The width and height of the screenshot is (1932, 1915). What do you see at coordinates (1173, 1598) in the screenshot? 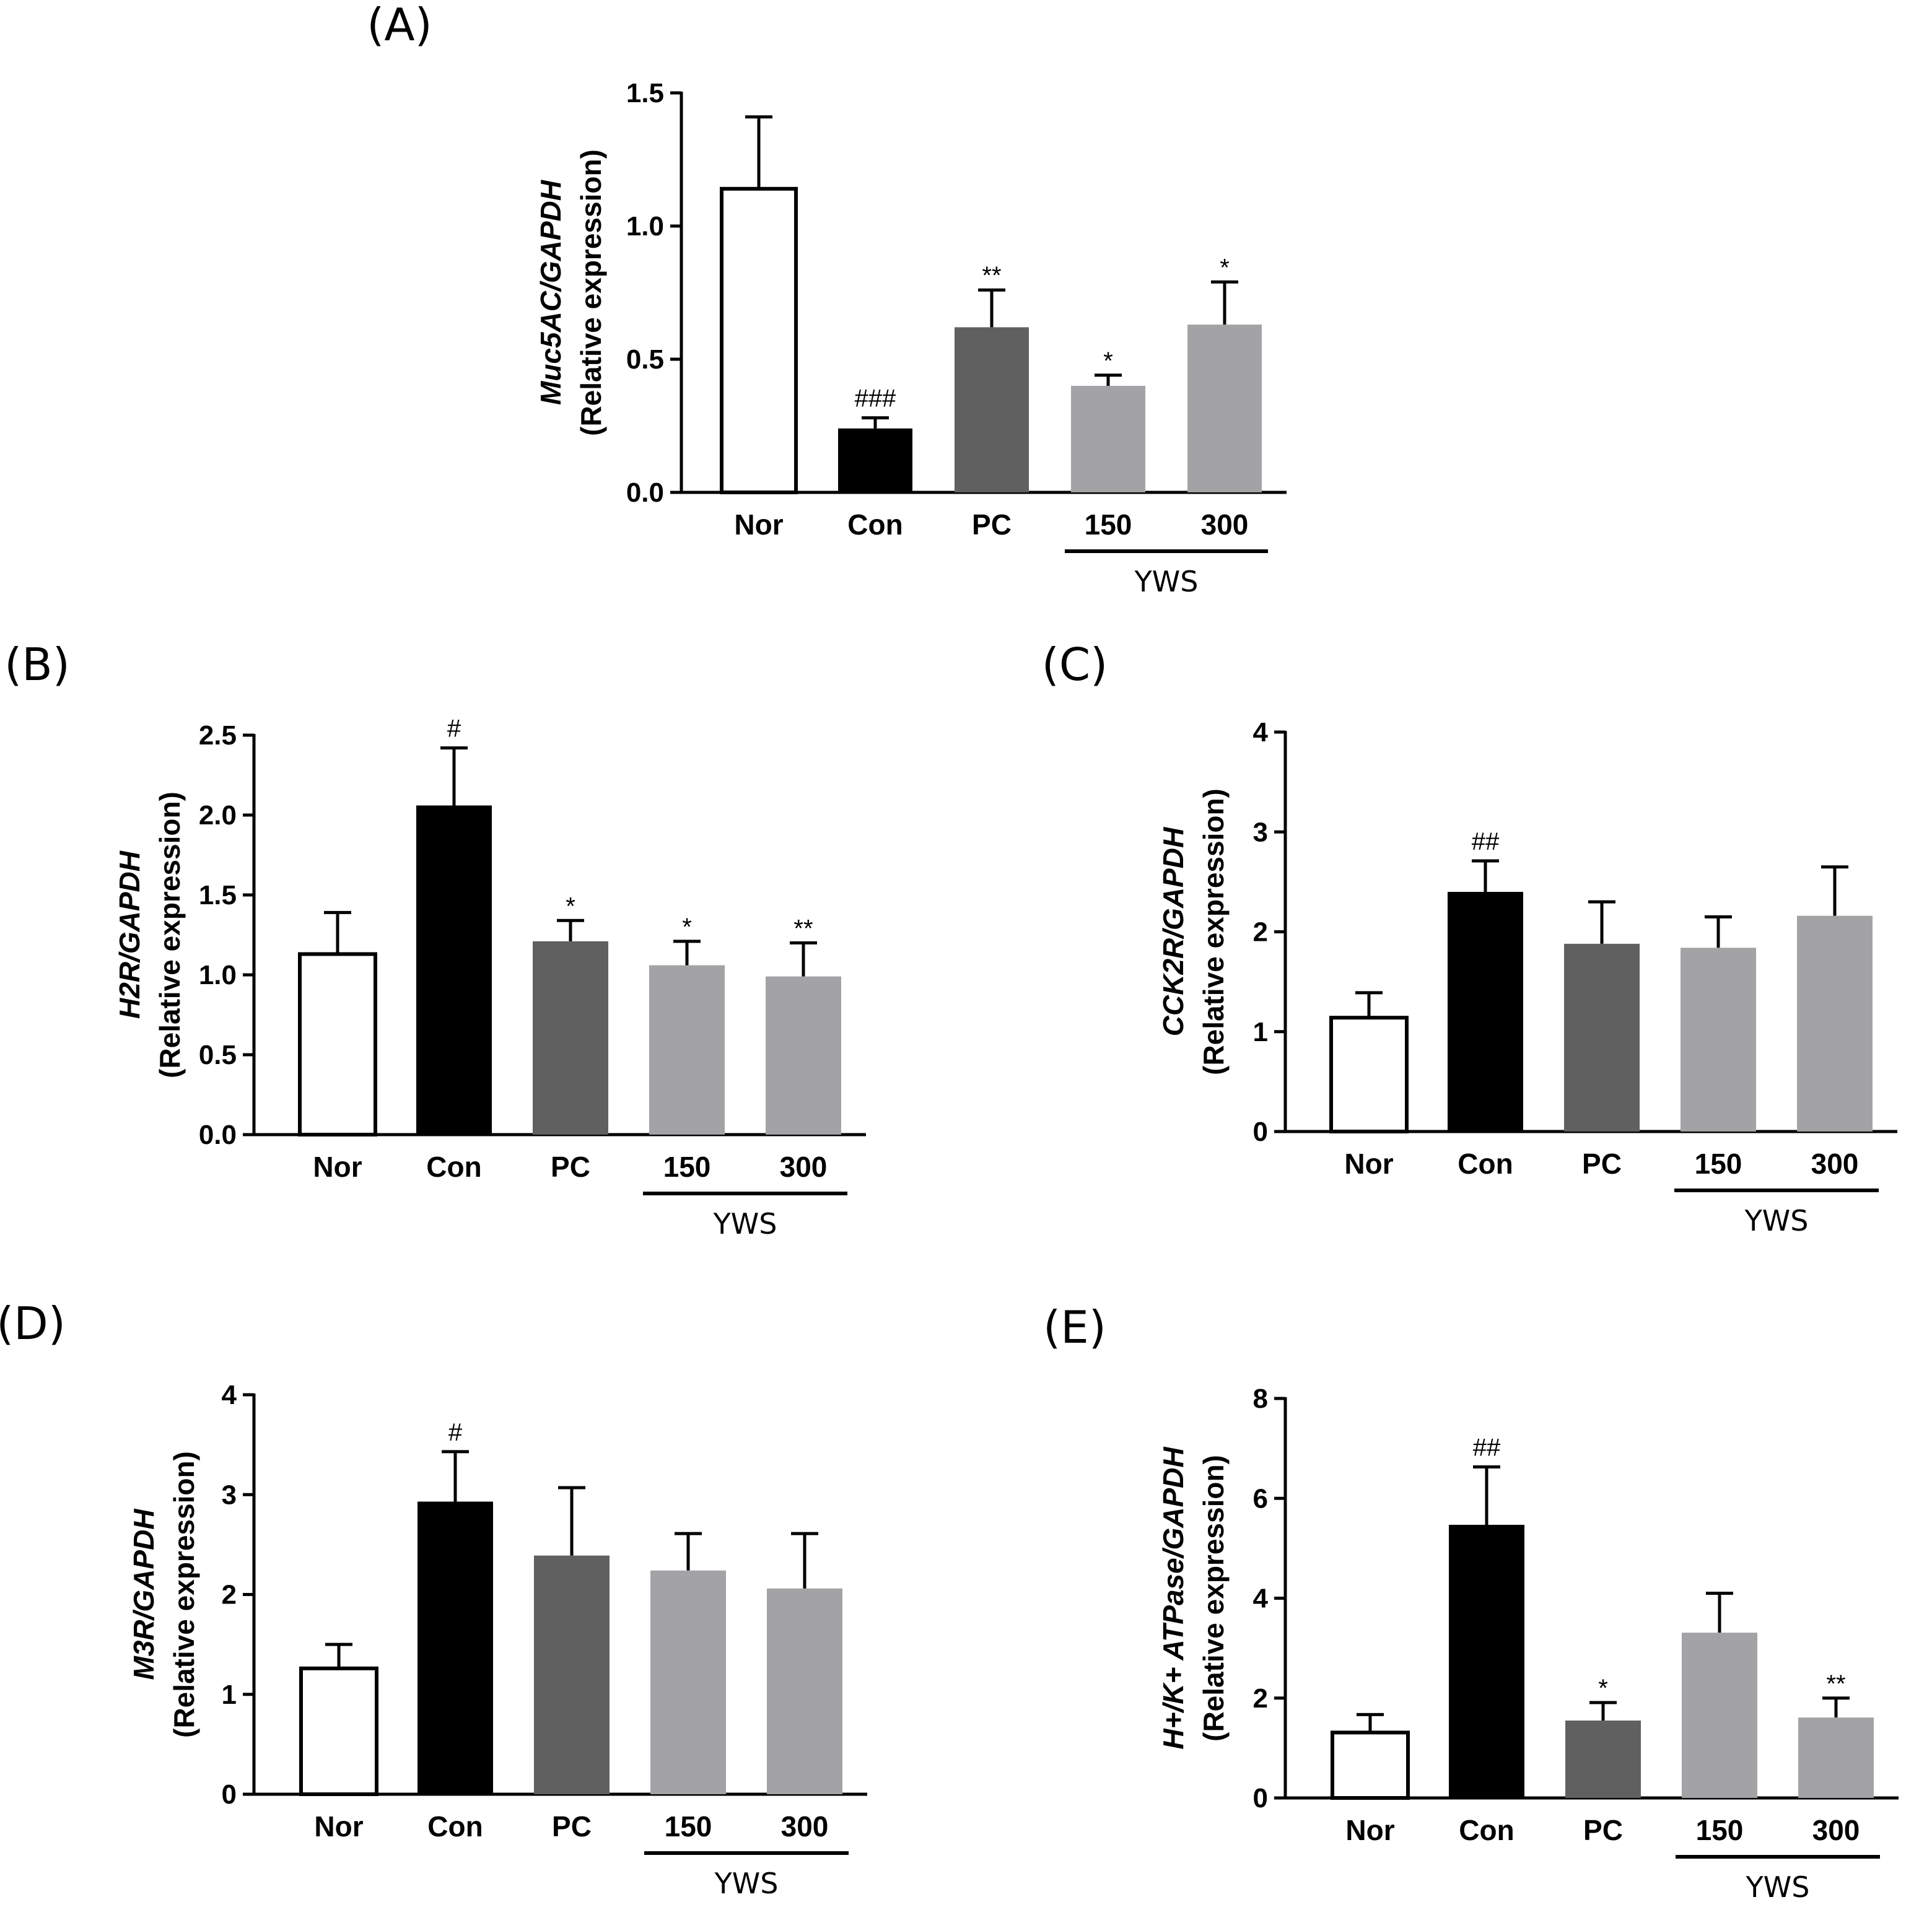
I see `y-axis-gene-label: H+/K+ ATPase/GAPDH` at bounding box center [1173, 1598].